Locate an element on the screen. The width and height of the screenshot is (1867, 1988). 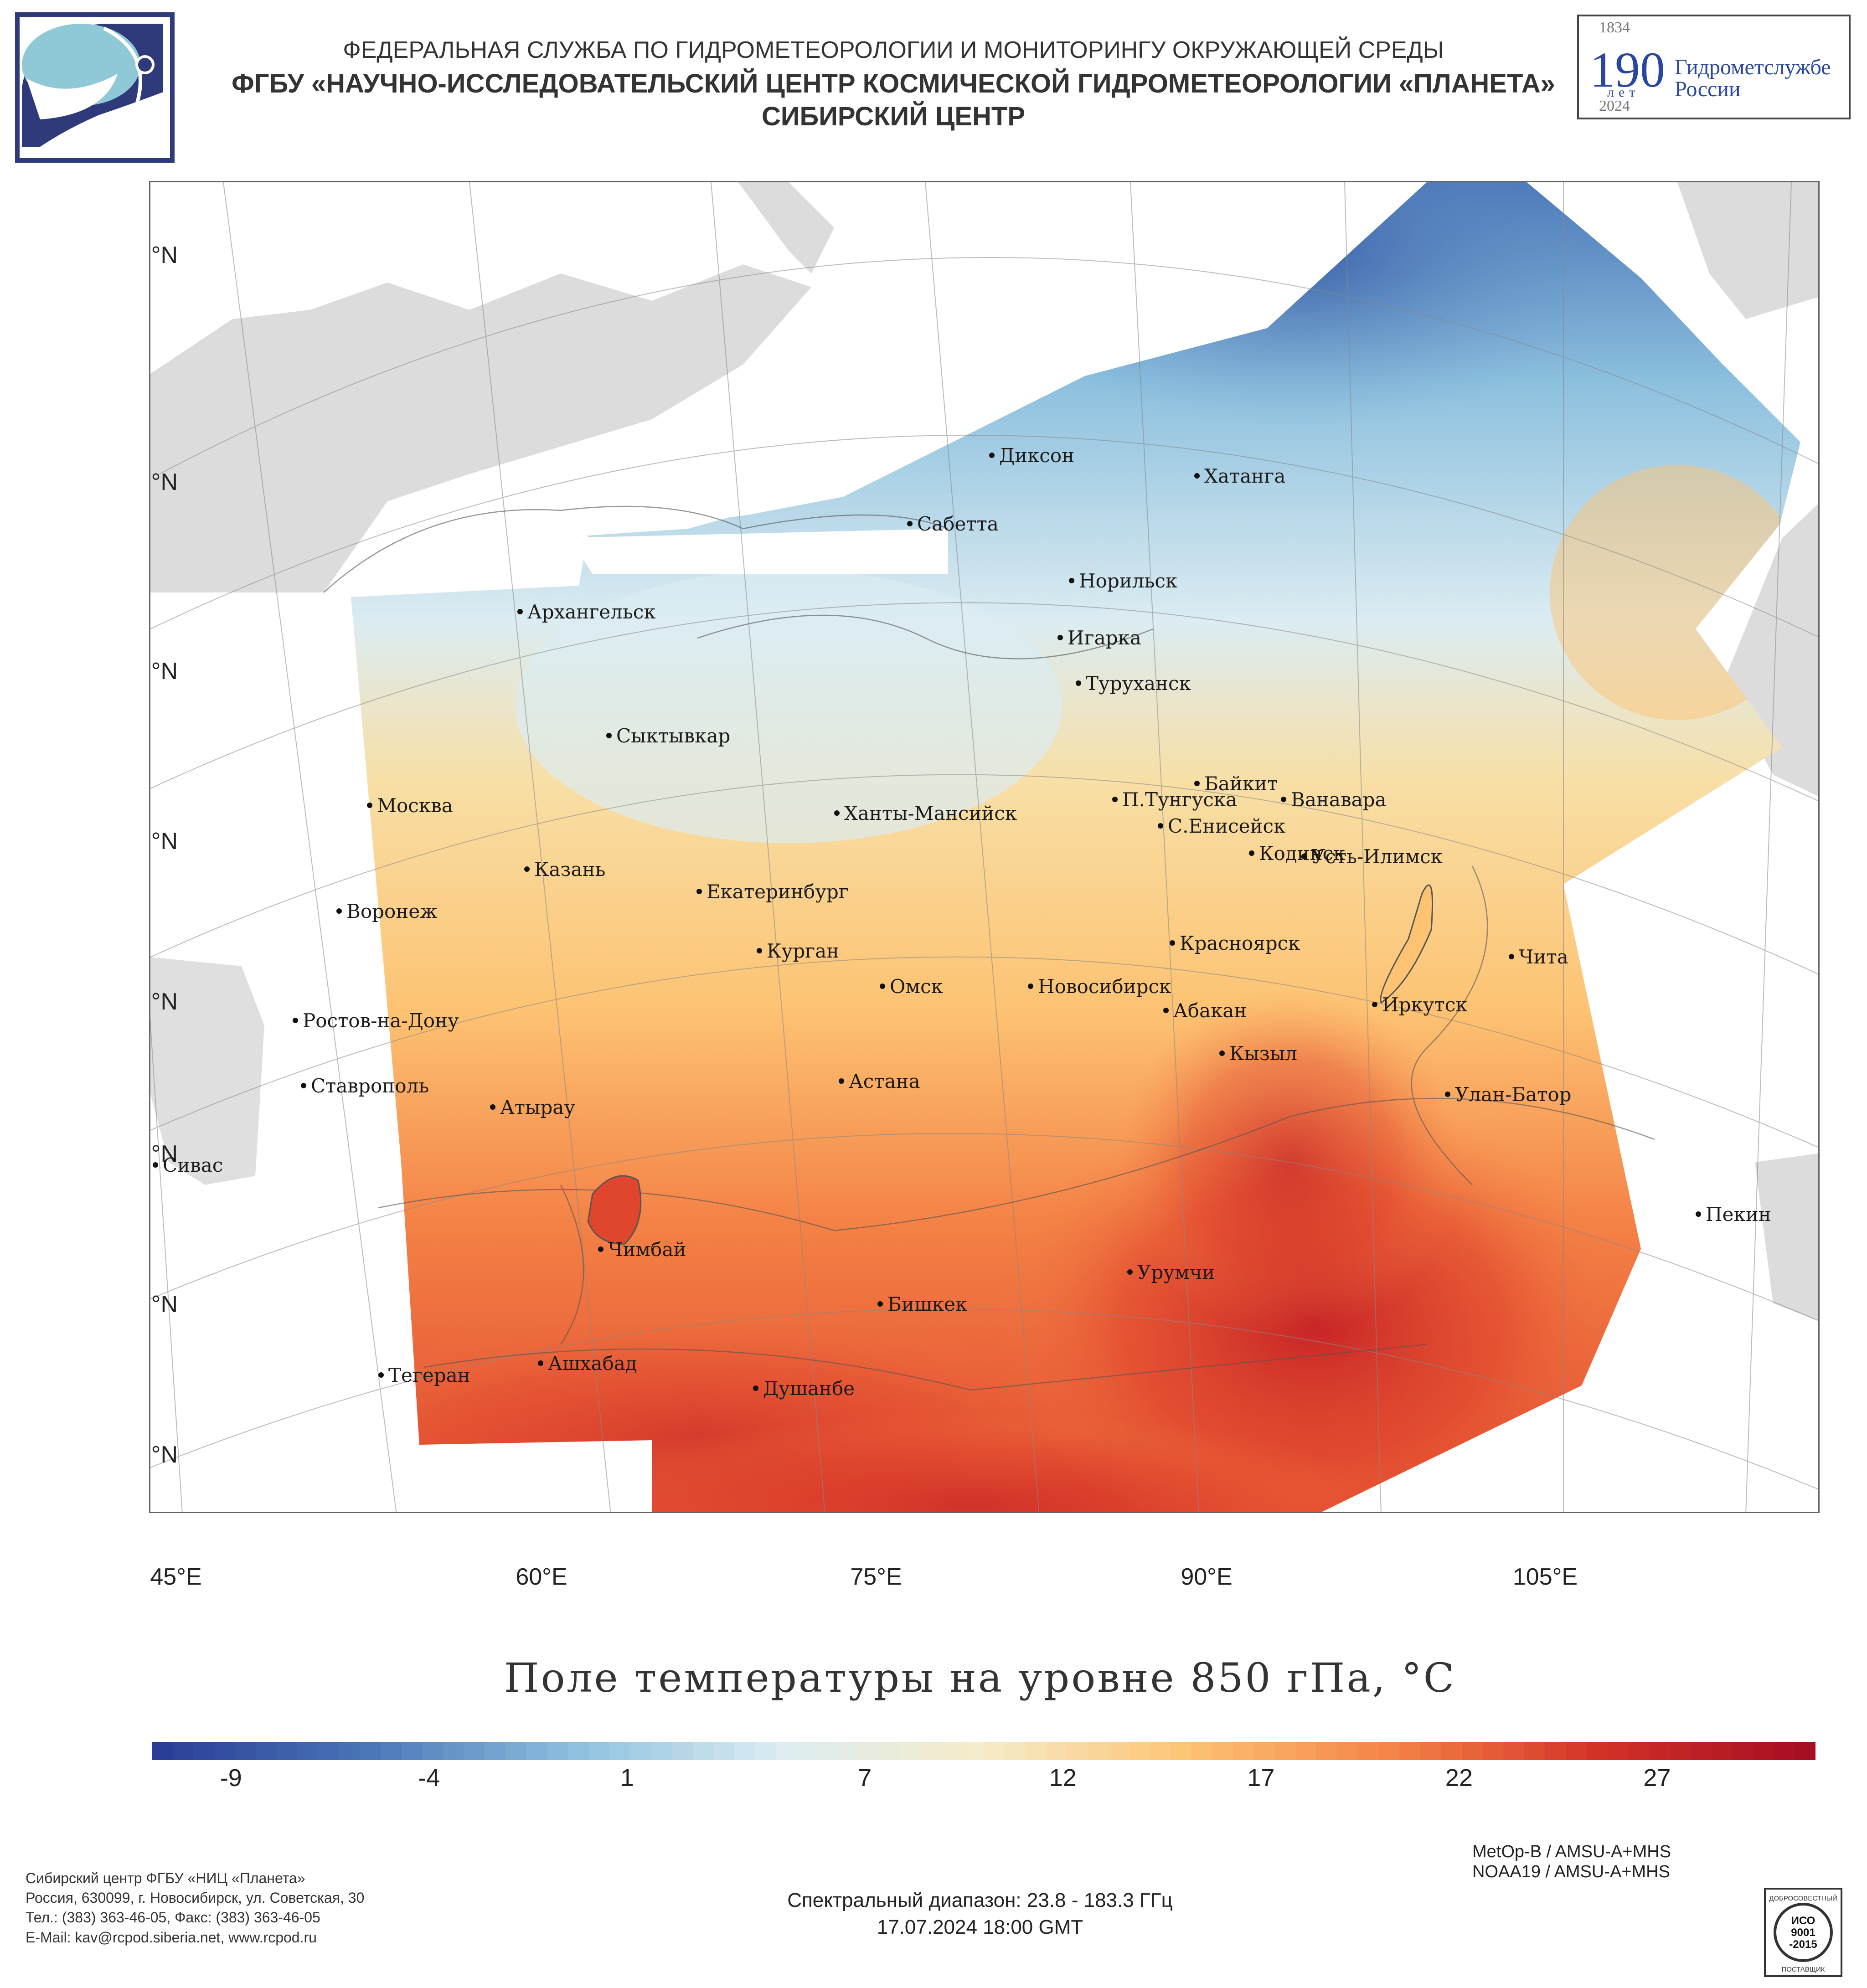
lon-label-90: 90°E is located at coordinates (1207, 1577).